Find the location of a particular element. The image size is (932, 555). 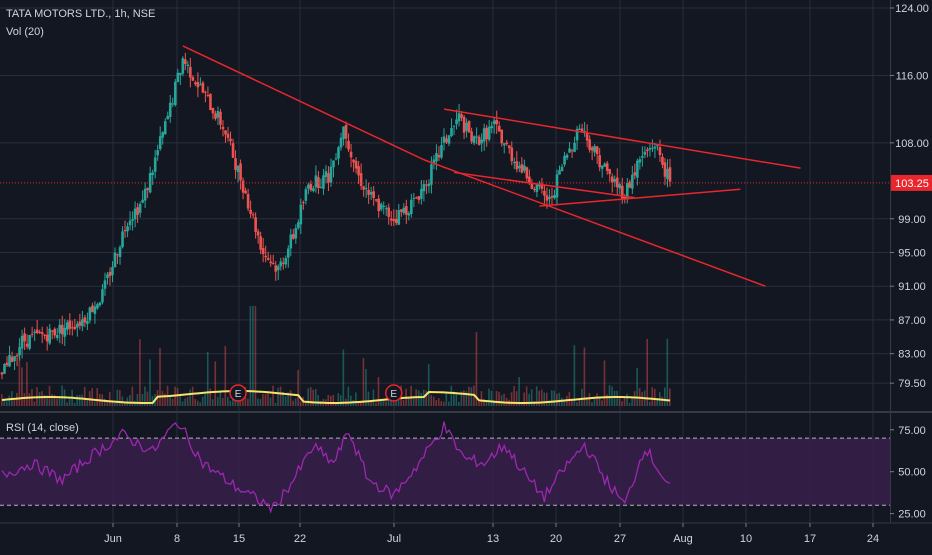

earnings-marker is located at coordinates (394, 393).